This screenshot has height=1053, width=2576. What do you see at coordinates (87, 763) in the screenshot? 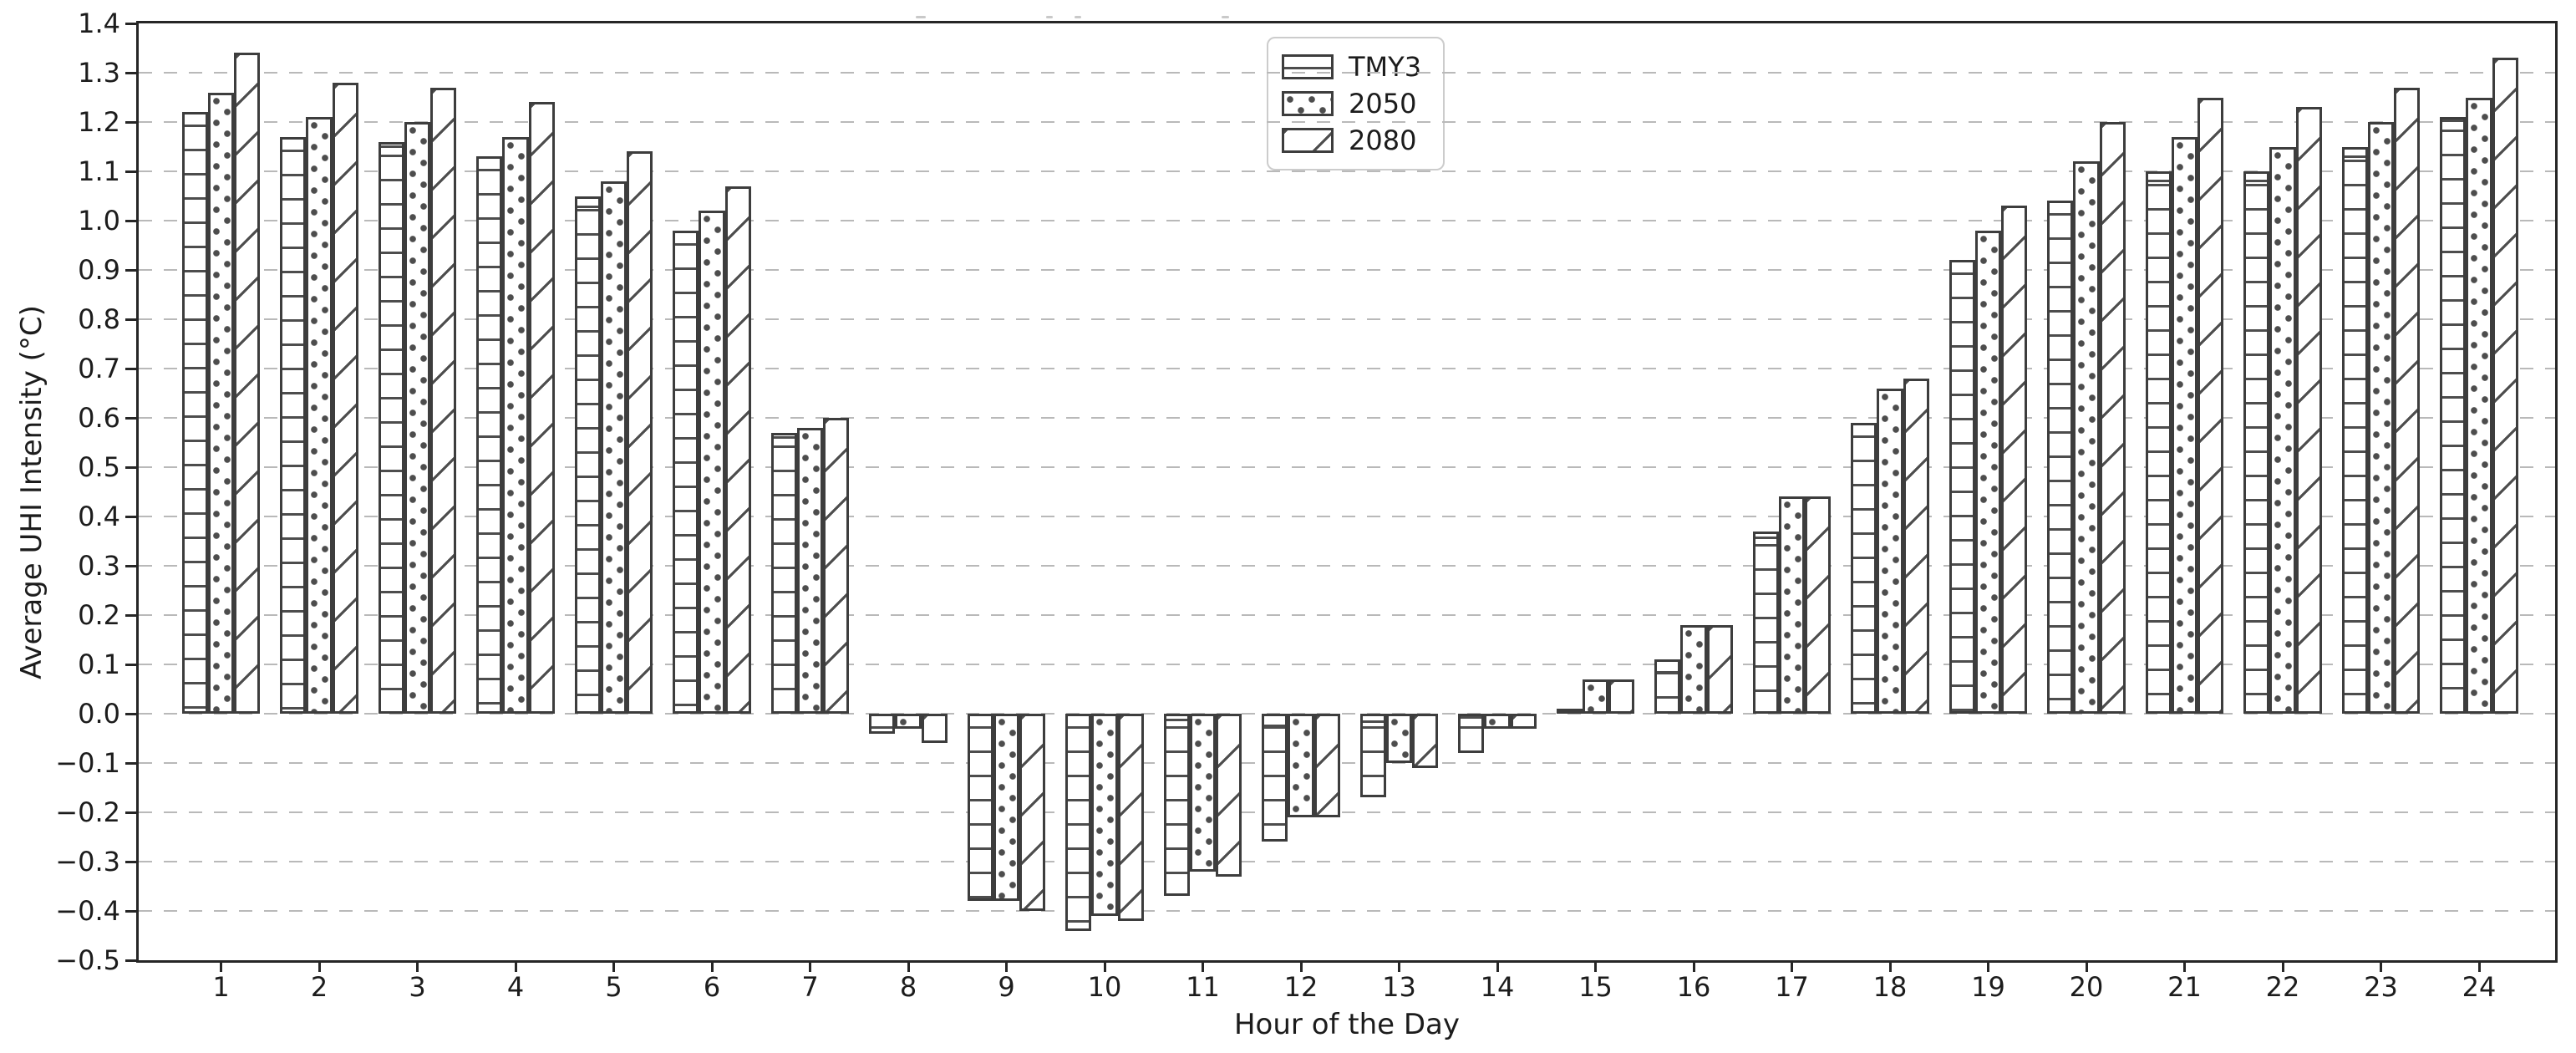
I see `y-tick-label: −0.1` at bounding box center [87, 763].